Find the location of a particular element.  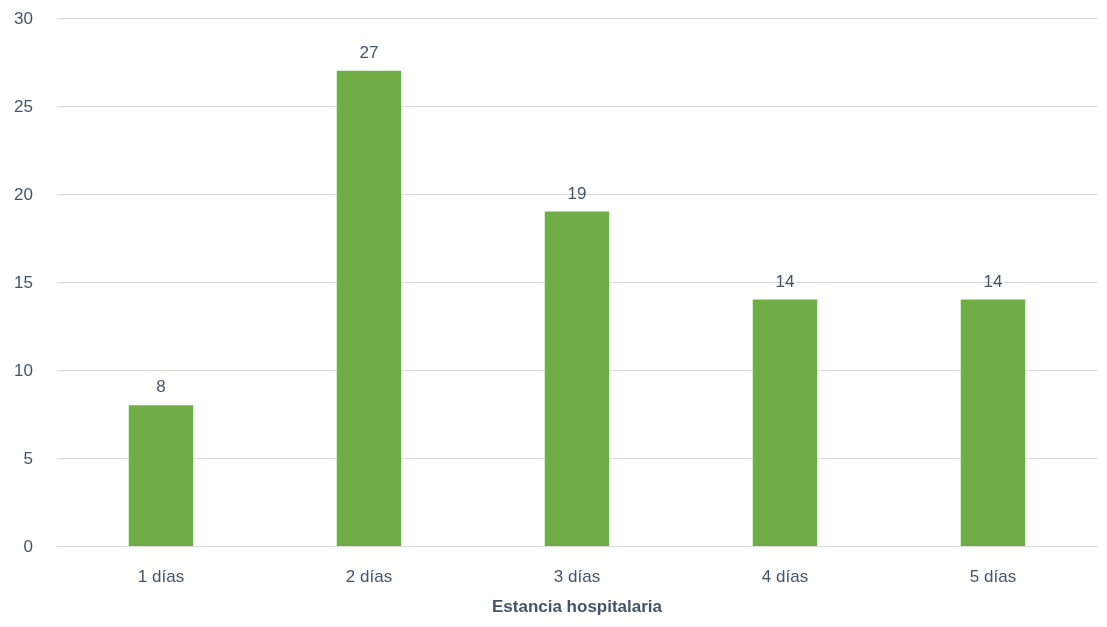

data-label: 8 is located at coordinates (161, 387).